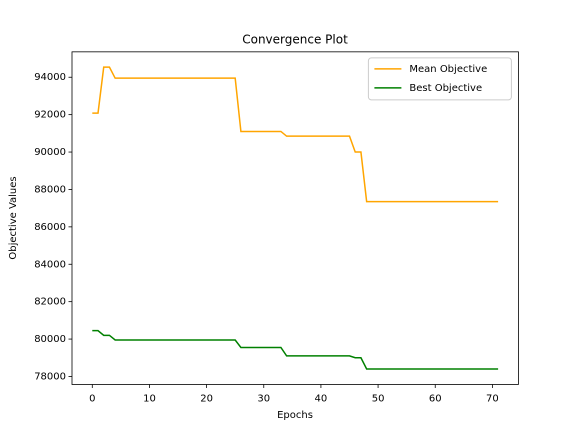 Image resolution: width=576 pixels, height=436 pixels. I want to click on x-tick-label: 40, so click(321, 398).